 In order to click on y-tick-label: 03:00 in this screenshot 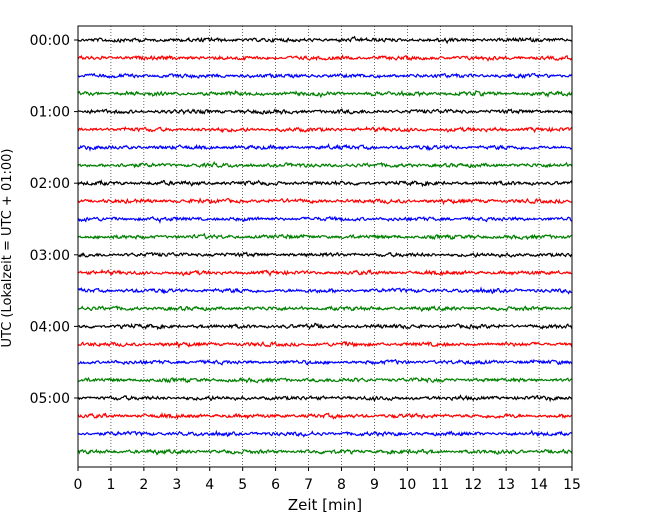, I will do `click(50, 256)`.